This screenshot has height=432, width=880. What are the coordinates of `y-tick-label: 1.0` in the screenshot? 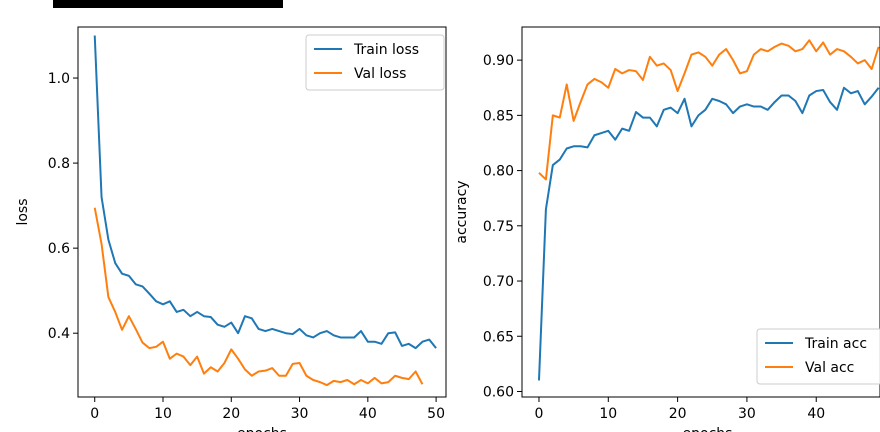 It's located at (59, 79).